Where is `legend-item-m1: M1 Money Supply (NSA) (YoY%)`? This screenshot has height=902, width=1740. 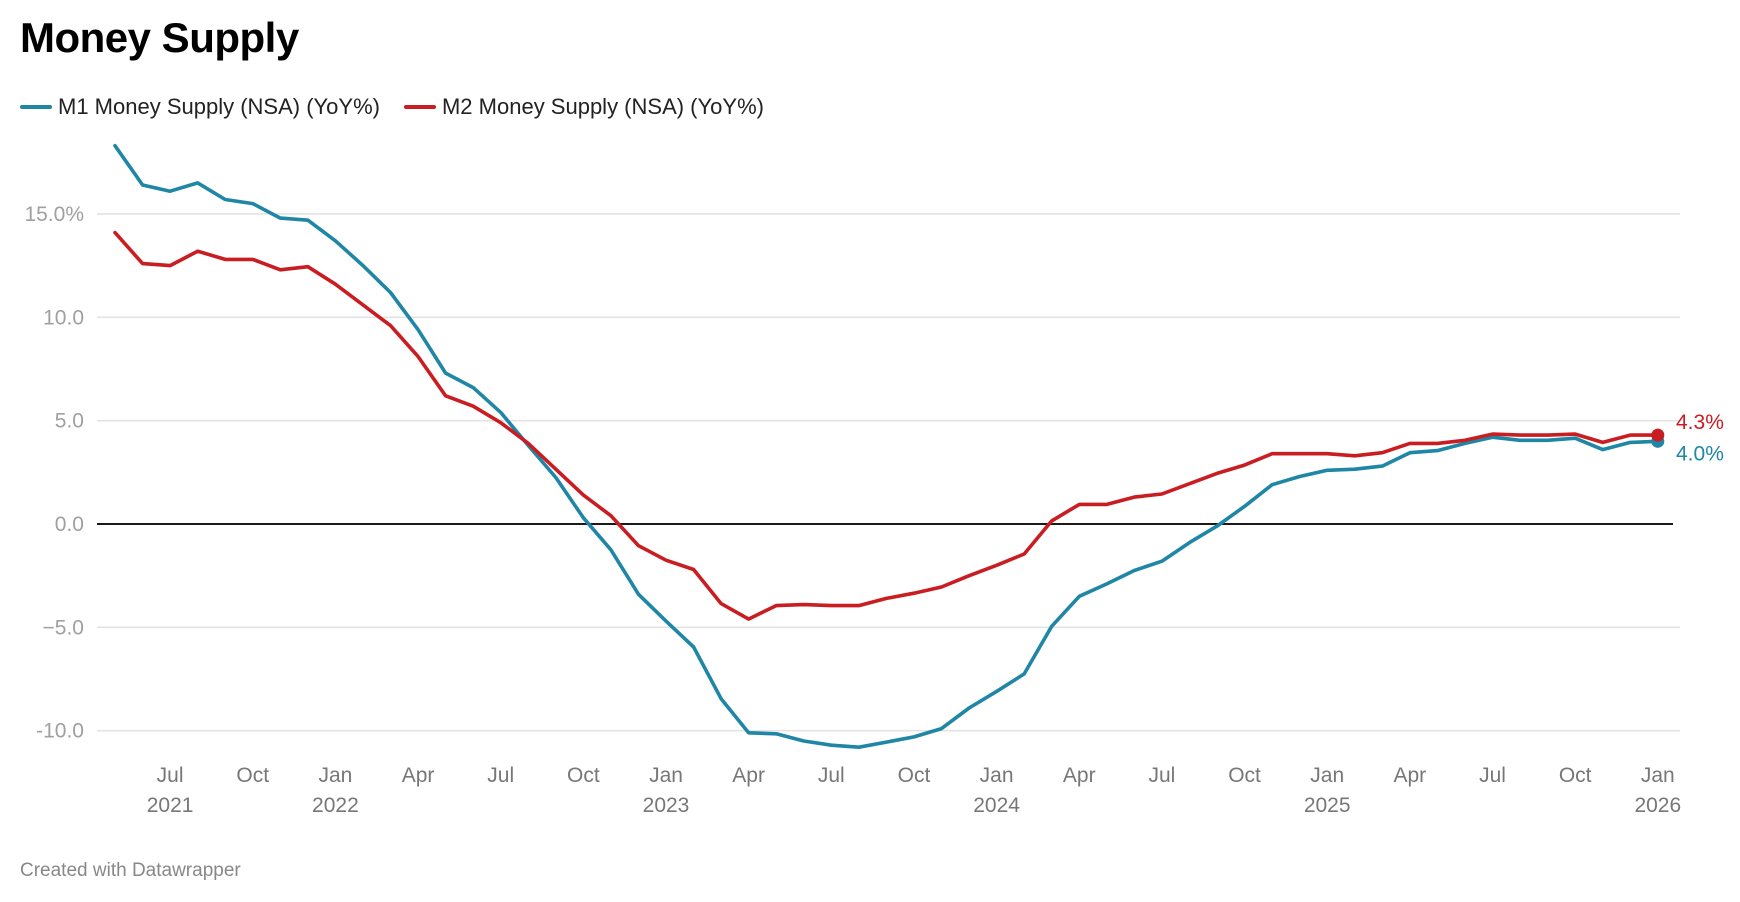 legend-item-m1: M1 Money Supply (NSA) (YoY%) is located at coordinates (200, 107).